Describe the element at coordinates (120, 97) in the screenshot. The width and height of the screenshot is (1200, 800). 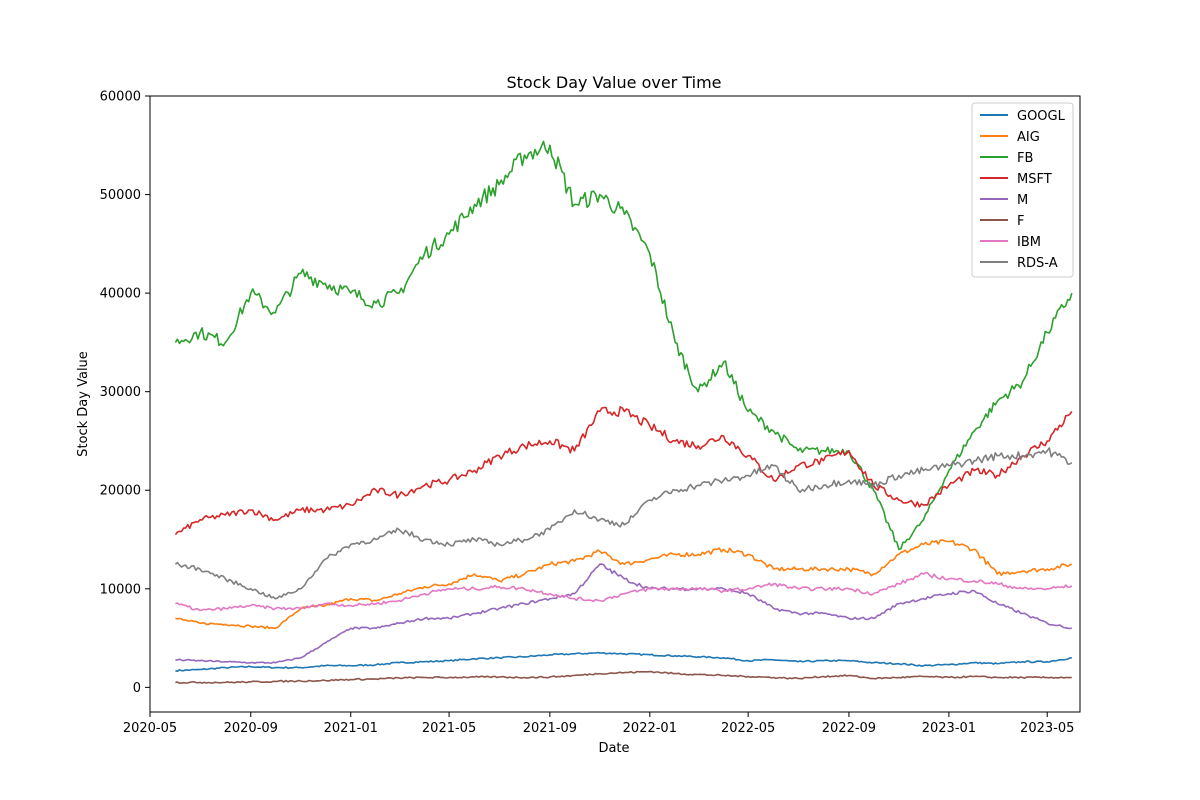
I see `y-tick-label: 60000` at that location.